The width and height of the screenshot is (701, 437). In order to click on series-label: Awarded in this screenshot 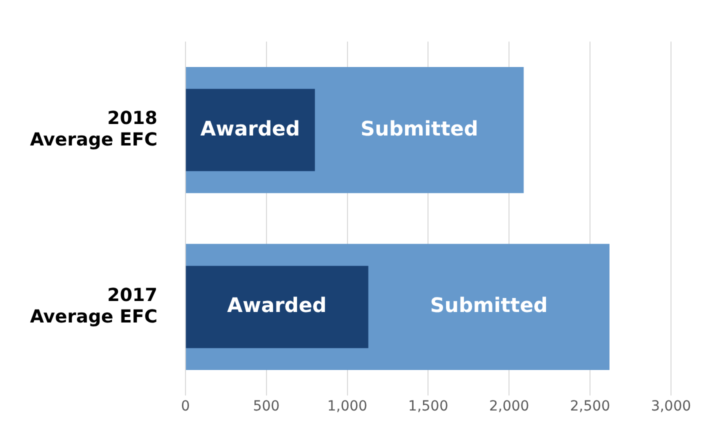, I will do `click(250, 128)`.